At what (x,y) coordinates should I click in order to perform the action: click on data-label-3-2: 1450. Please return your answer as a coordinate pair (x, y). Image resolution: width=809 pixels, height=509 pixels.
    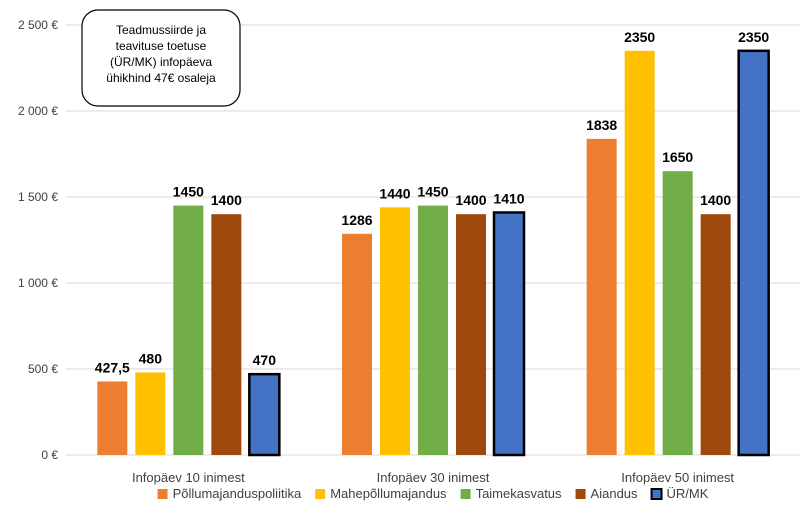
    Looking at the image, I should click on (432, 192).